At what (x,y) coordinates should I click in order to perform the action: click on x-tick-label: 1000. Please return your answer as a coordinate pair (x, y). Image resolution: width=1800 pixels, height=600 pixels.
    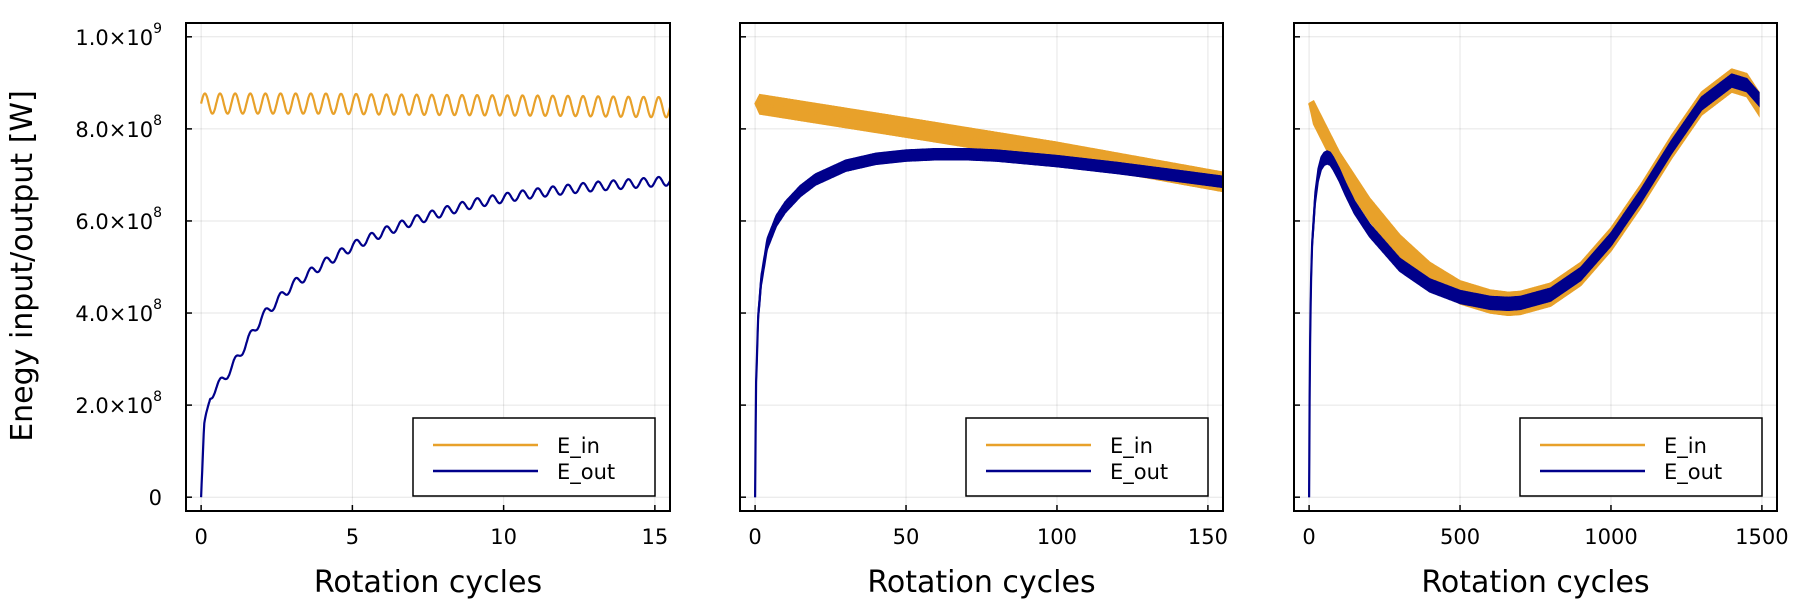
    Looking at the image, I should click on (1610, 537).